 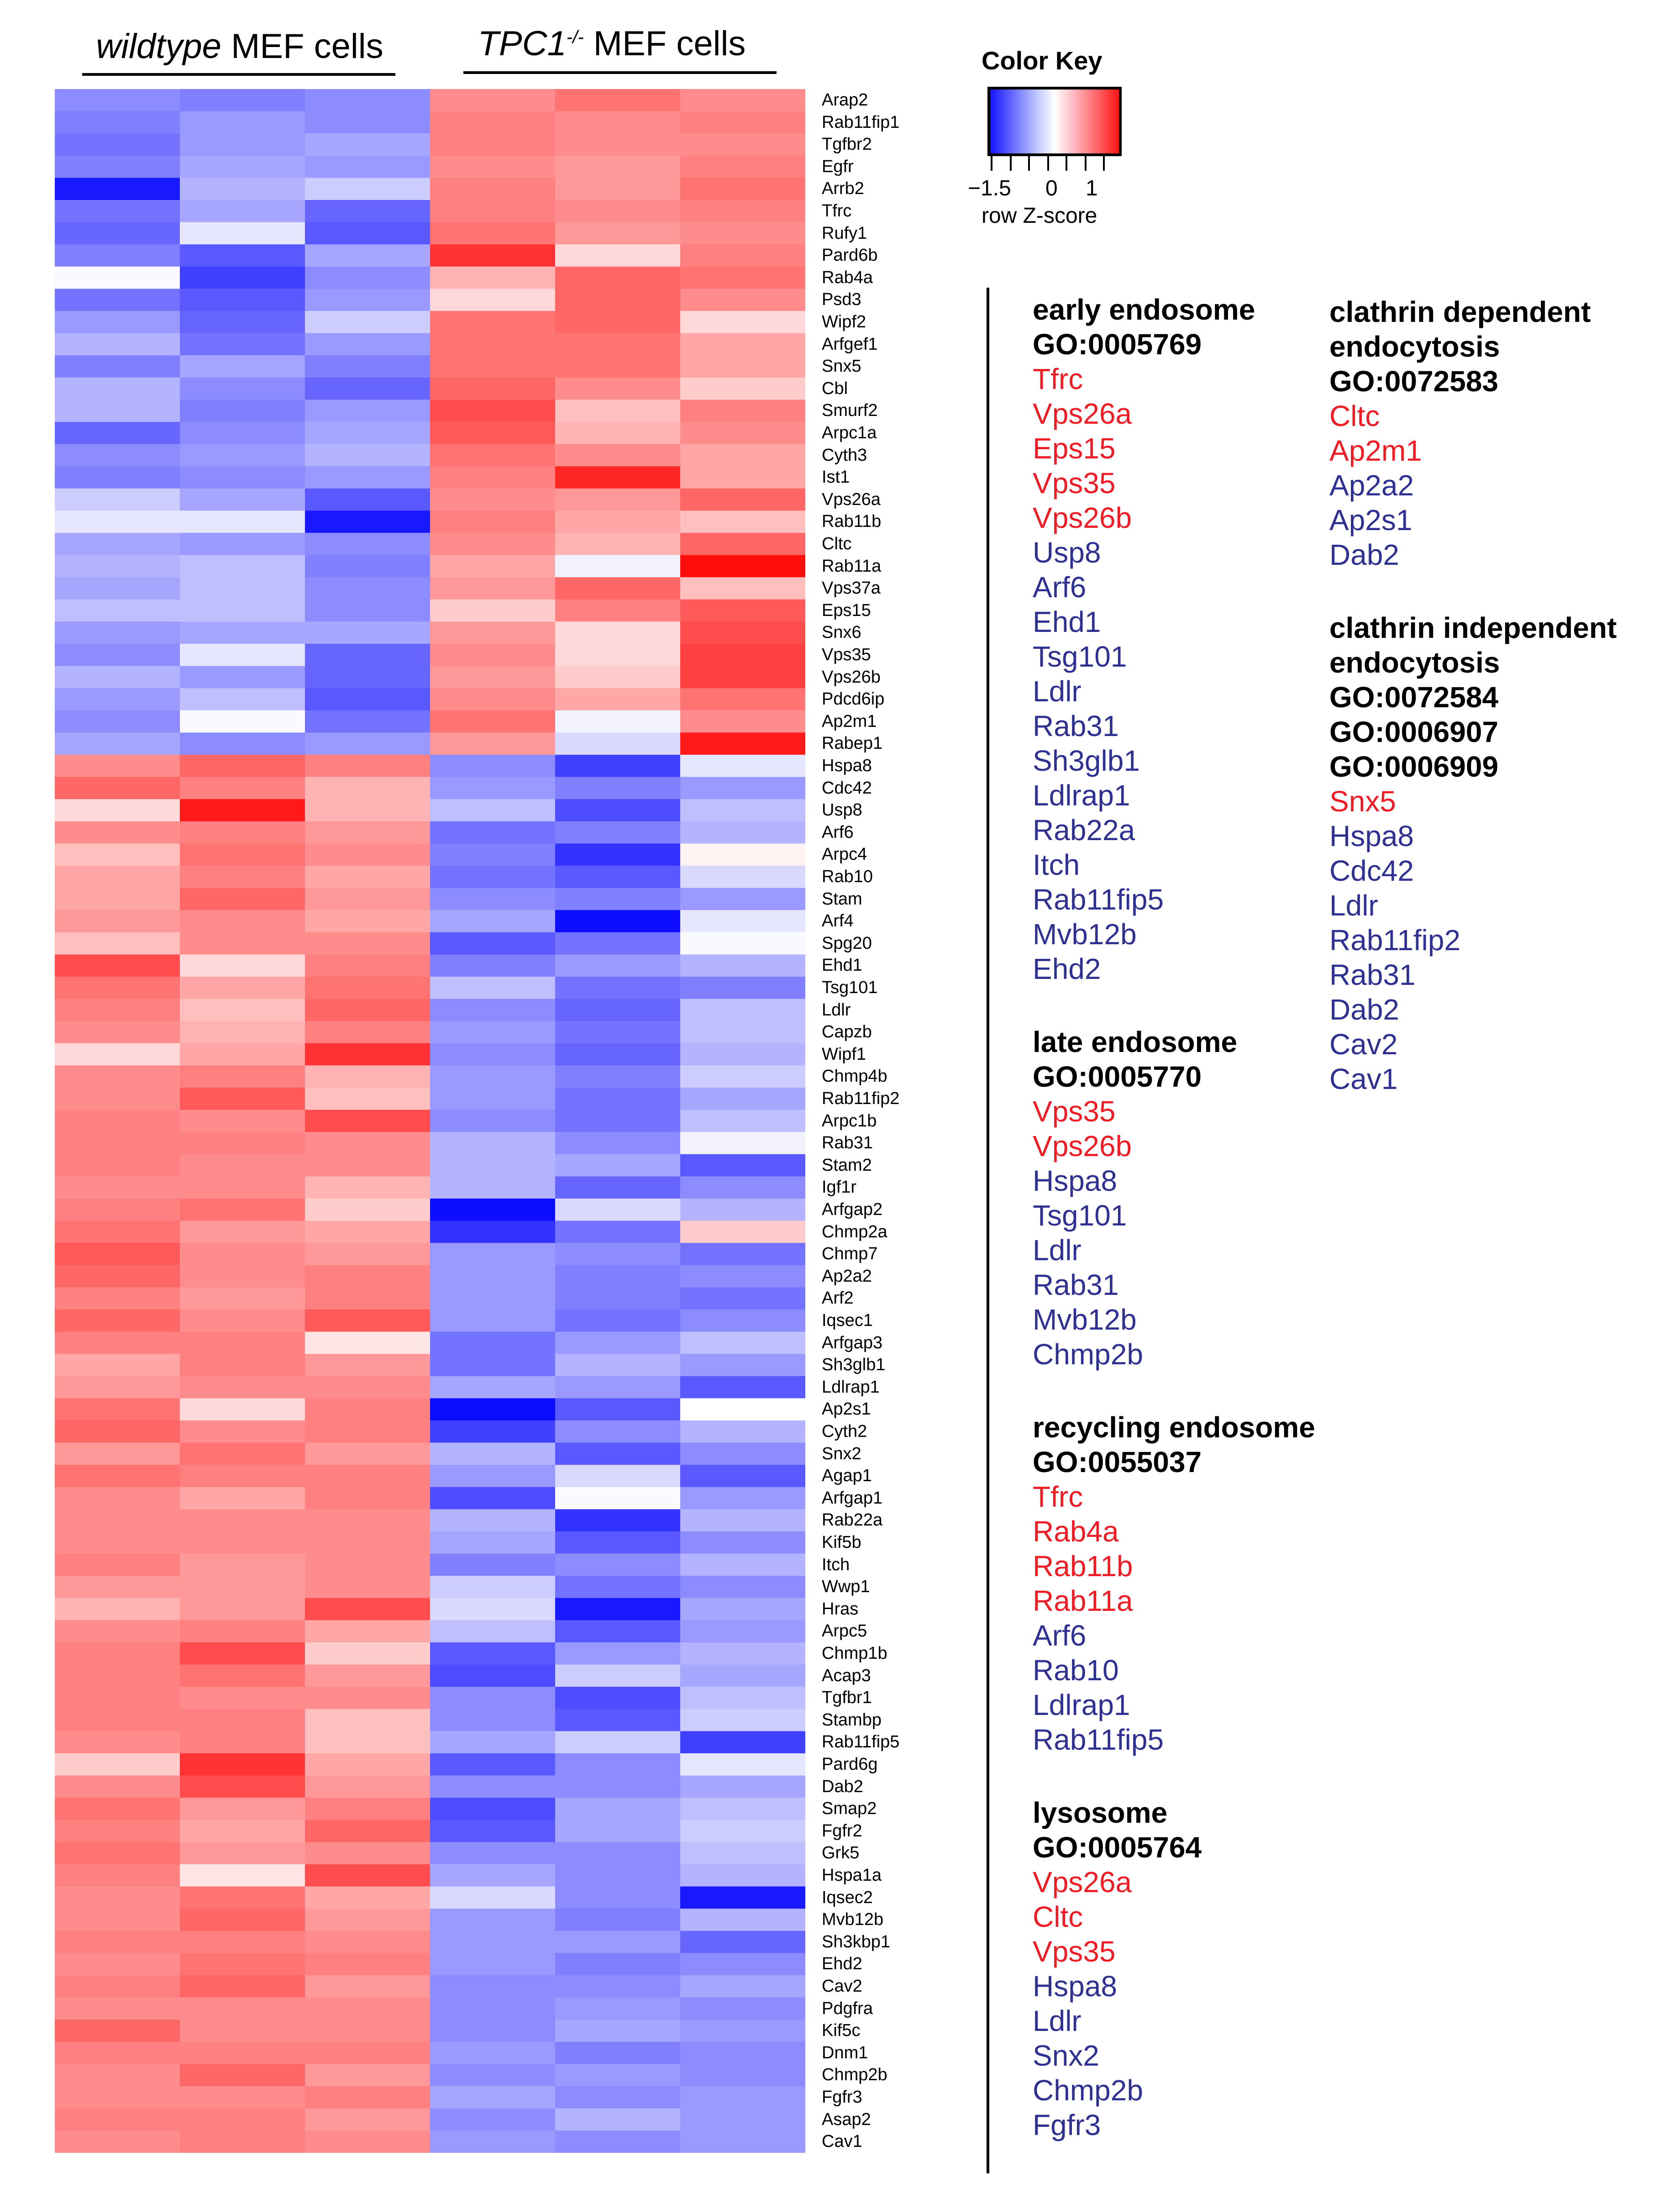 What do you see at coordinates (1104, 162) in the screenshot?
I see `color-key-tick` at bounding box center [1104, 162].